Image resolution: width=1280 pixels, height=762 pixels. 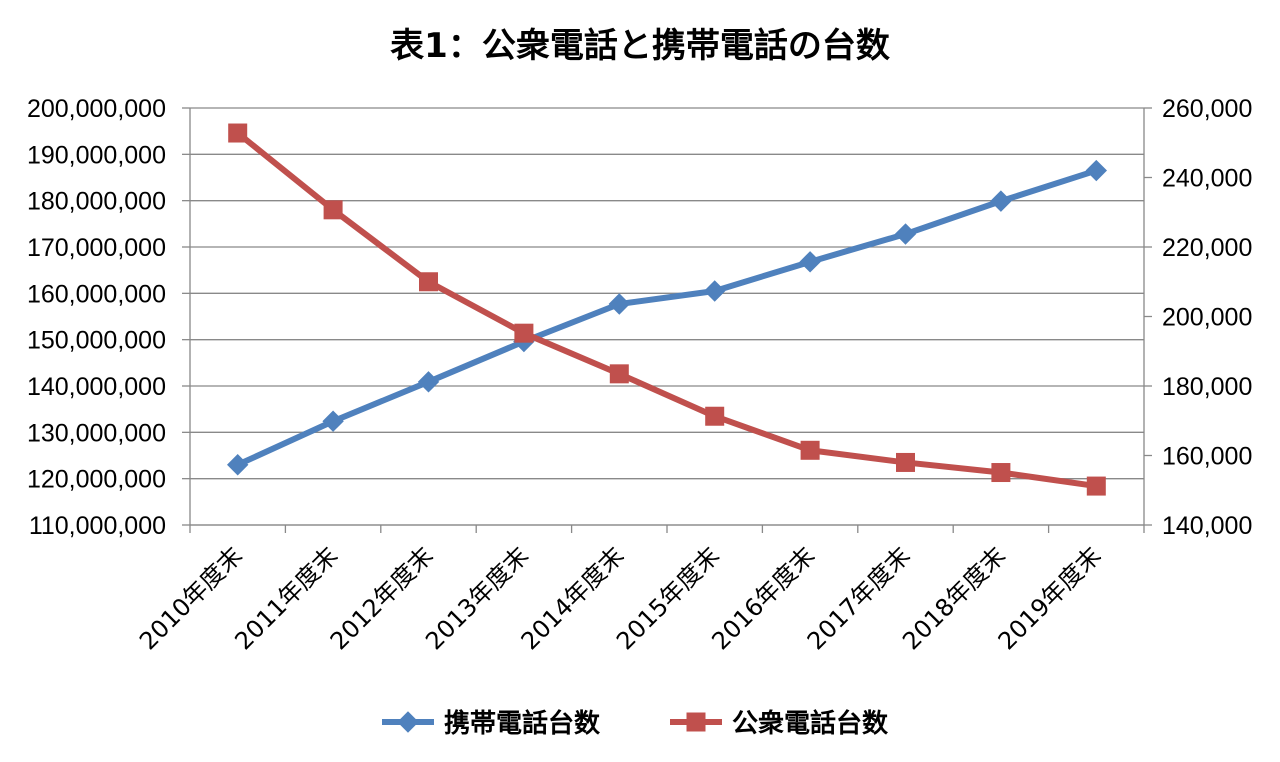 I want to click on chart-title: 表1：公衆電話と携帯電話の台数, so click(x=640, y=46).